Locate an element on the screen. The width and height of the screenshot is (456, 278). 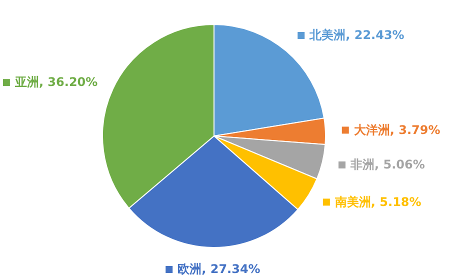
legend-label: 亚洲, 36.20% is located at coordinates (56, 82).